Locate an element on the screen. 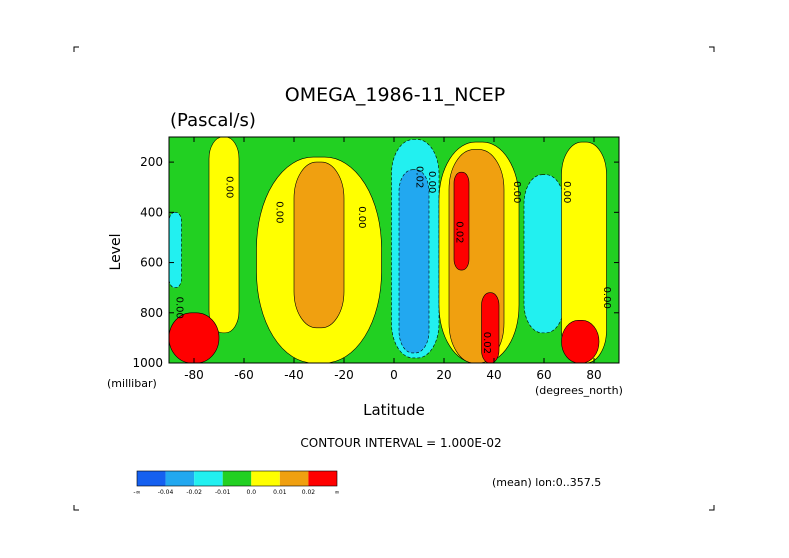  x-tick-label: -40 is located at coordinates (294, 375).